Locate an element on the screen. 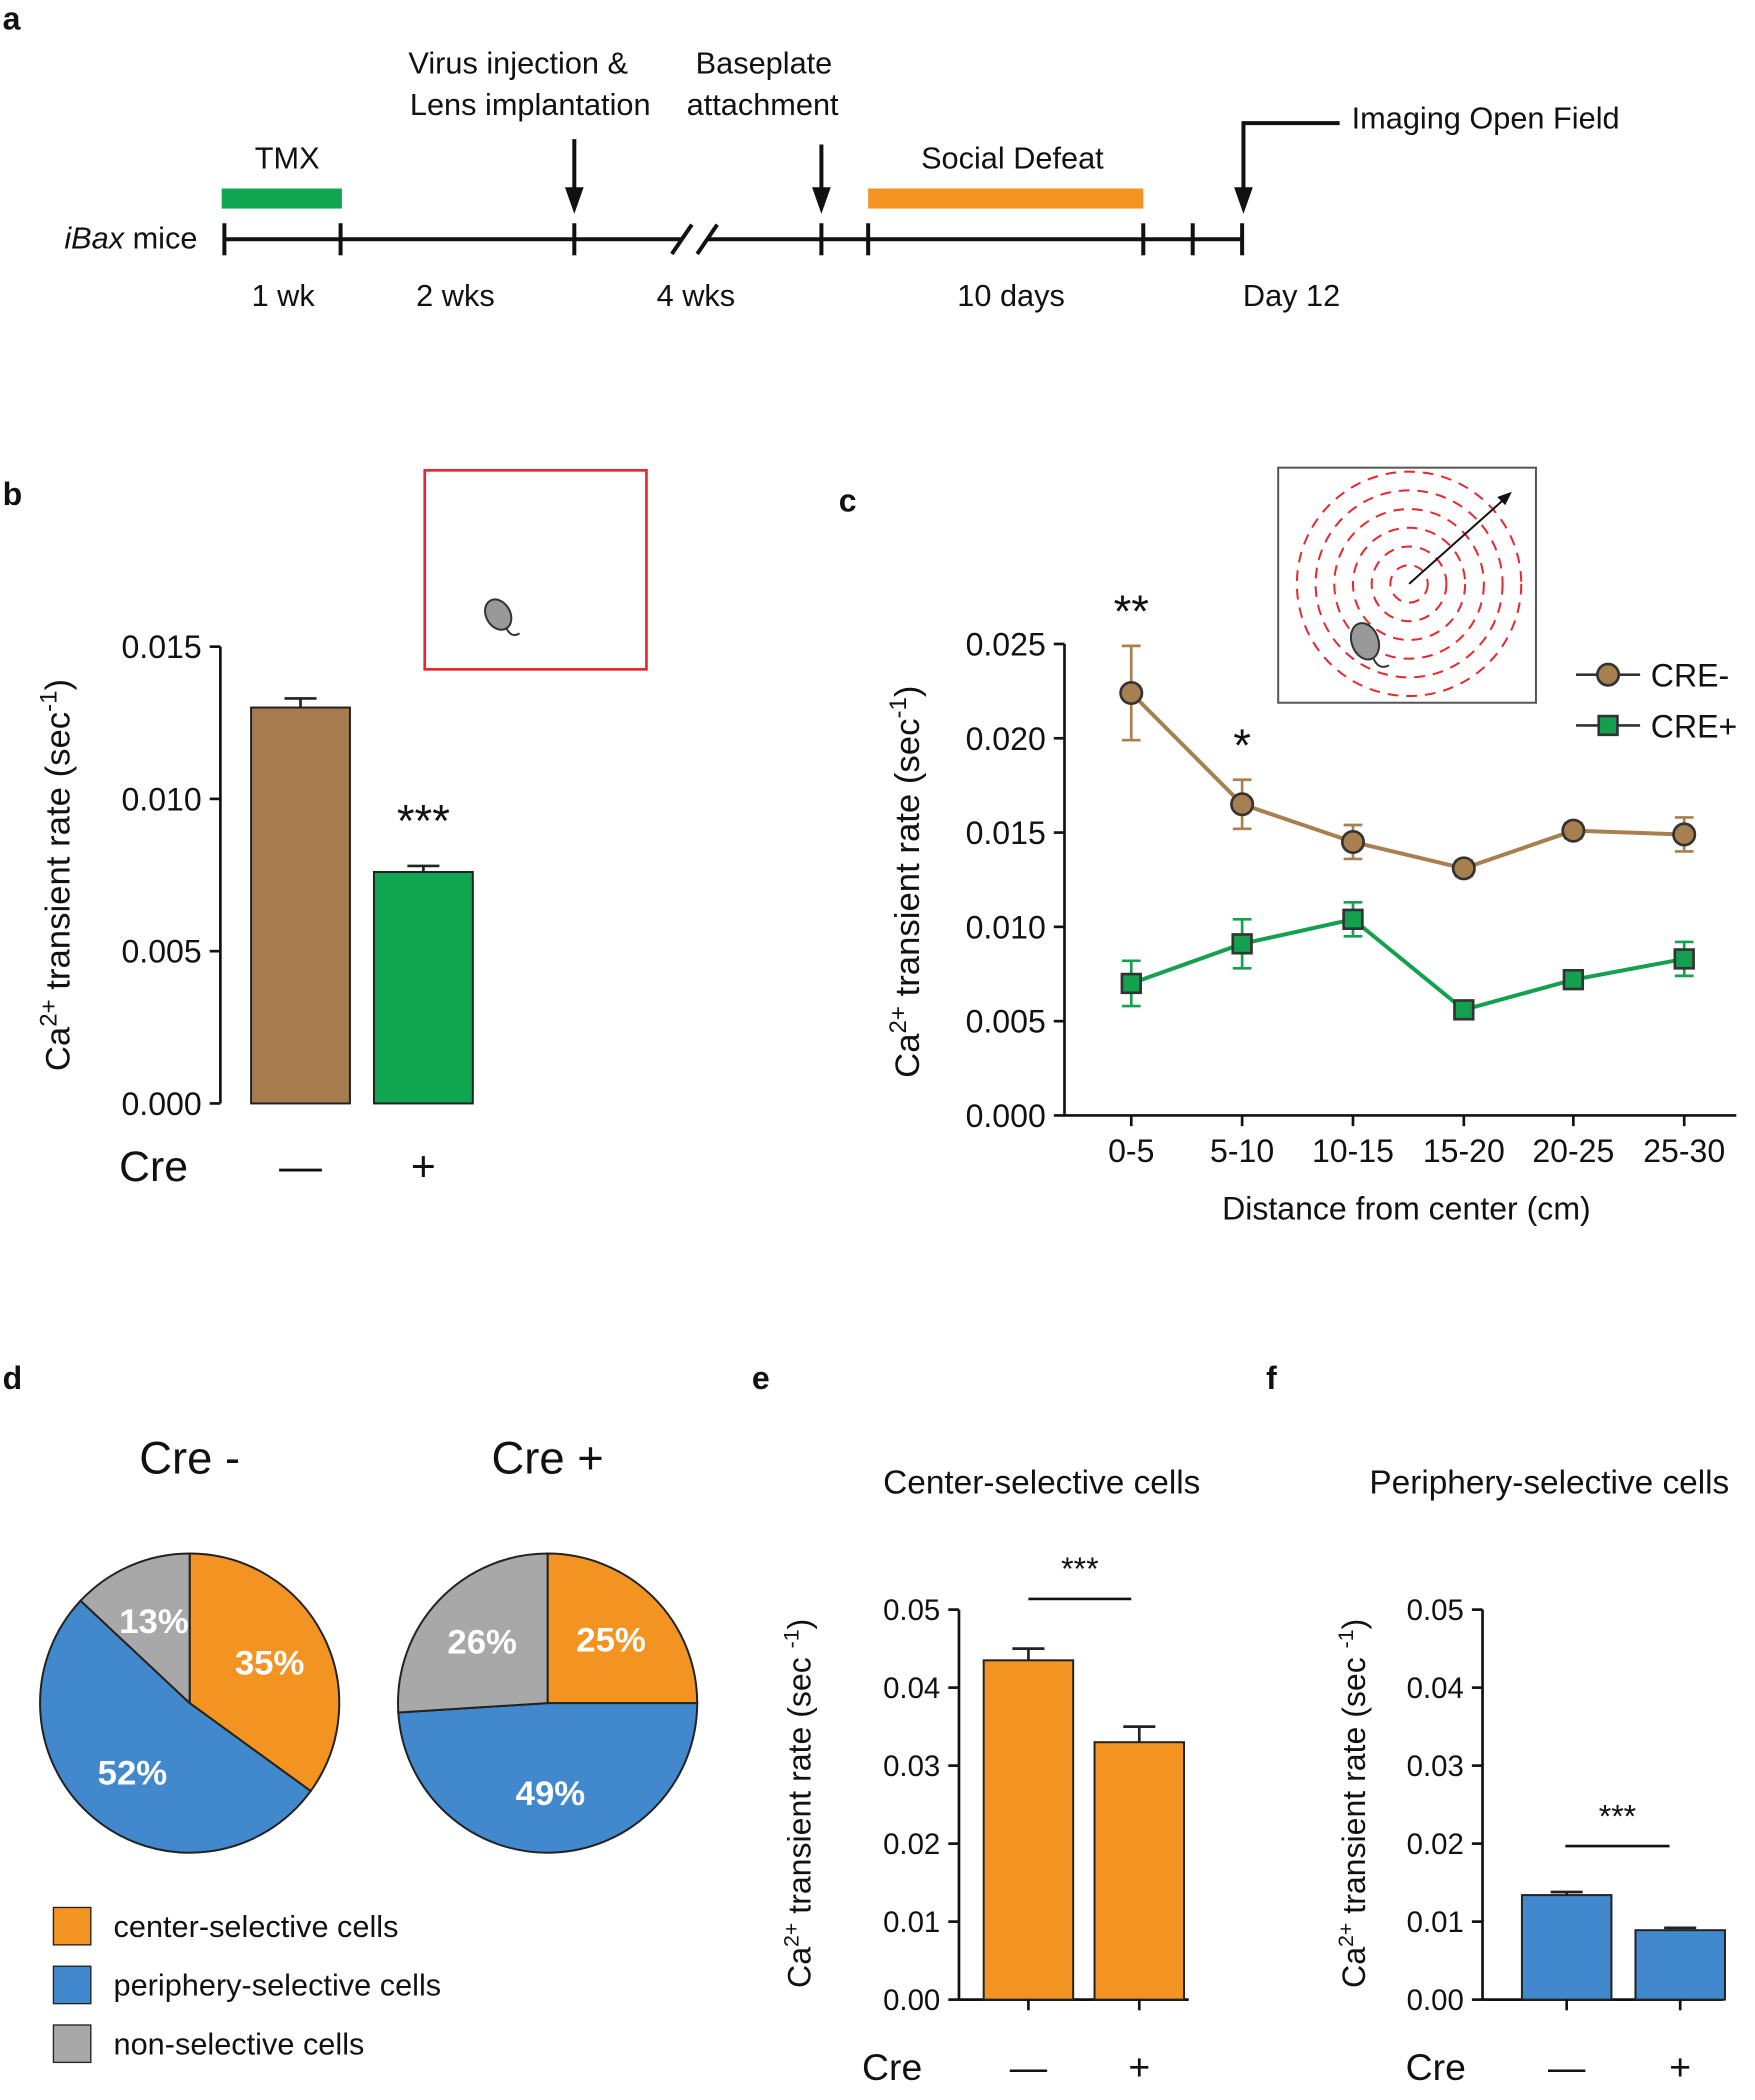 Image resolution: width=1755 pixels, height=2100 pixels. x-tick-label: 15-20 is located at coordinates (1464, 1151).